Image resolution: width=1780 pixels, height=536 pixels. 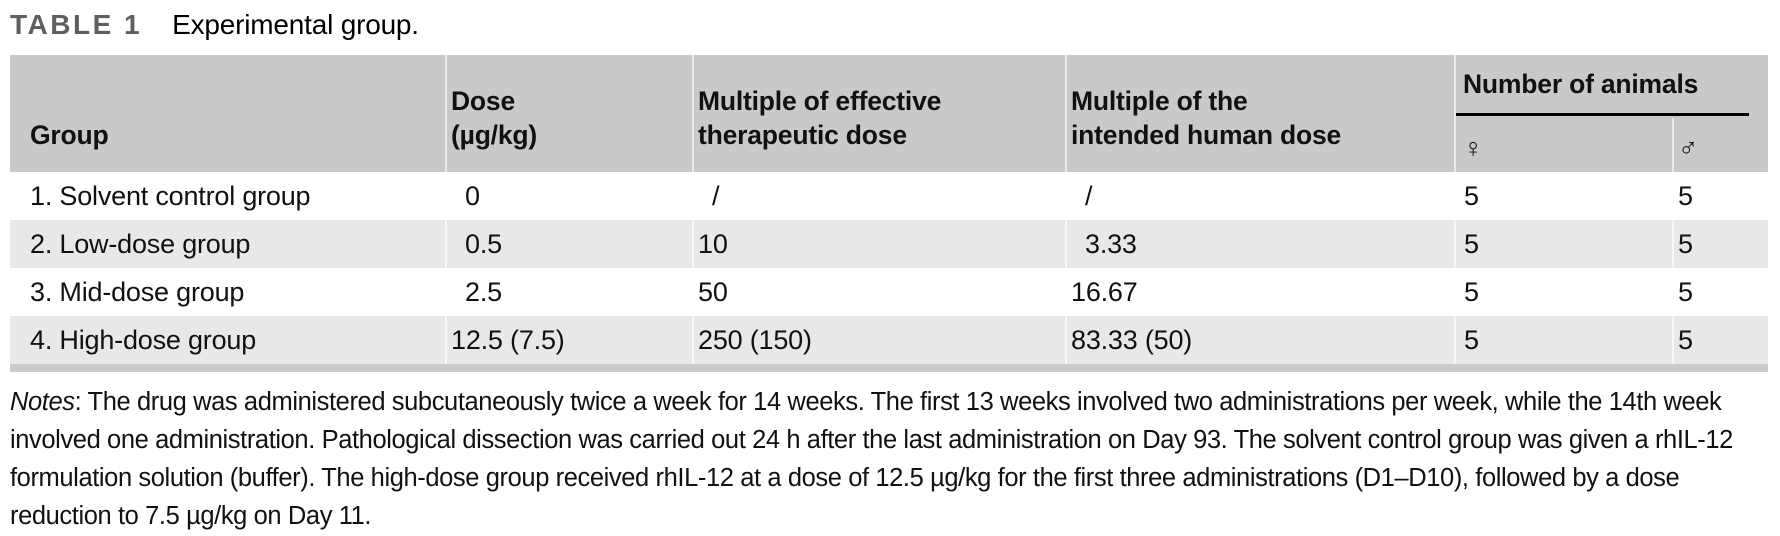 I want to click on cell-group: 2. Low-dose group, so click(x=228, y=244).